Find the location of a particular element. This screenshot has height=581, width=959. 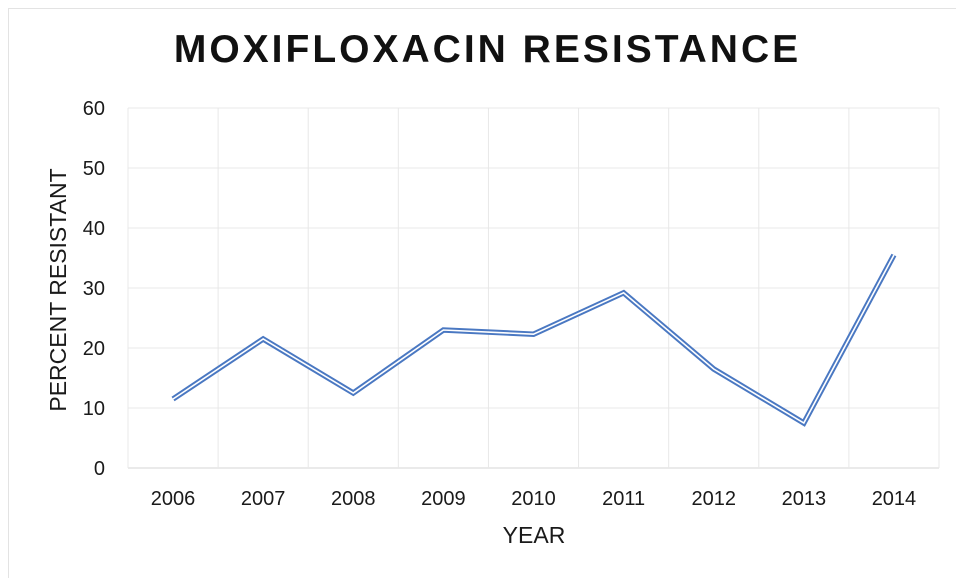

y-axis-ticks: 0 10 20 30 40 50 60 is located at coordinates (94, 289).